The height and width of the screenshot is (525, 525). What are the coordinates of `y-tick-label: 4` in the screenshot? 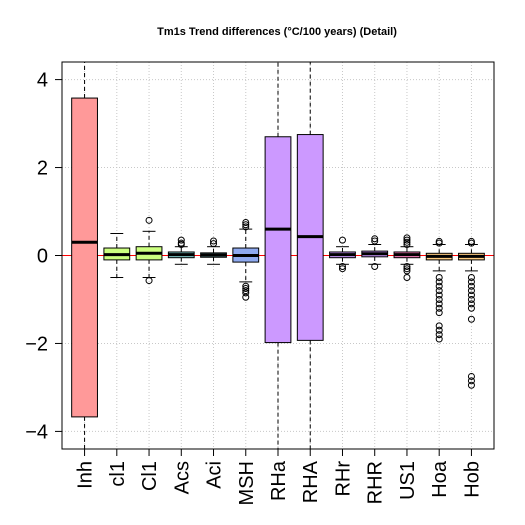 It's located at (42, 81).